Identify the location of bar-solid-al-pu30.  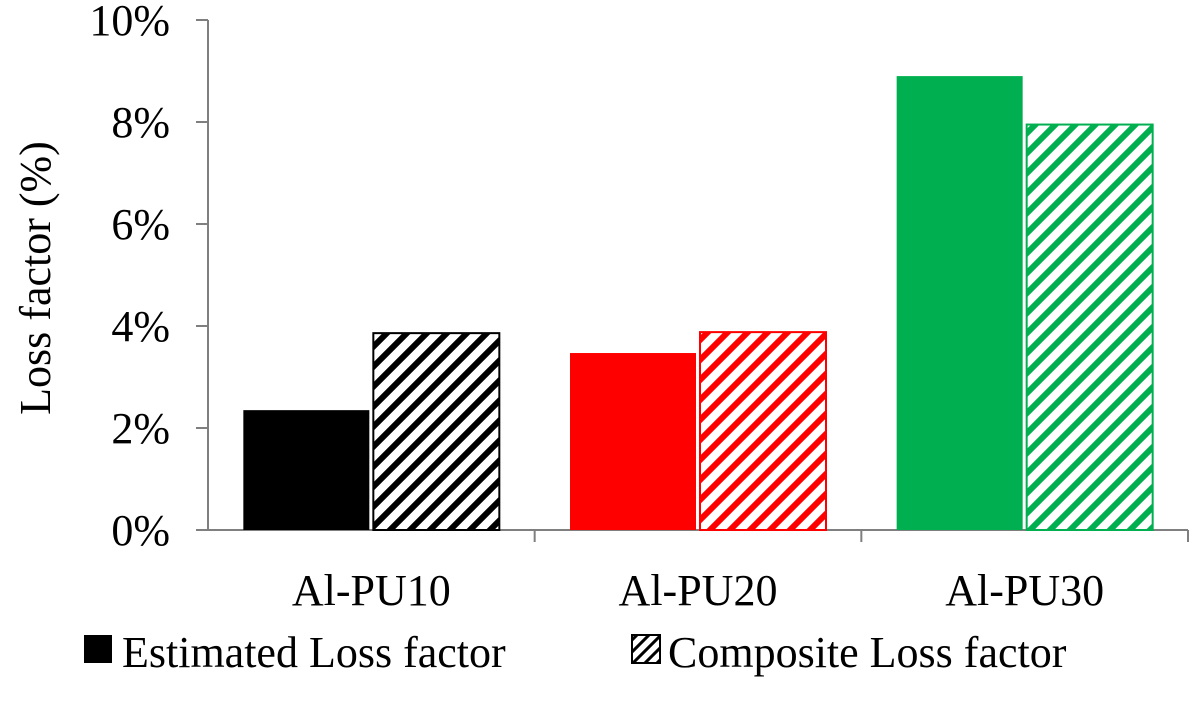
(959, 303).